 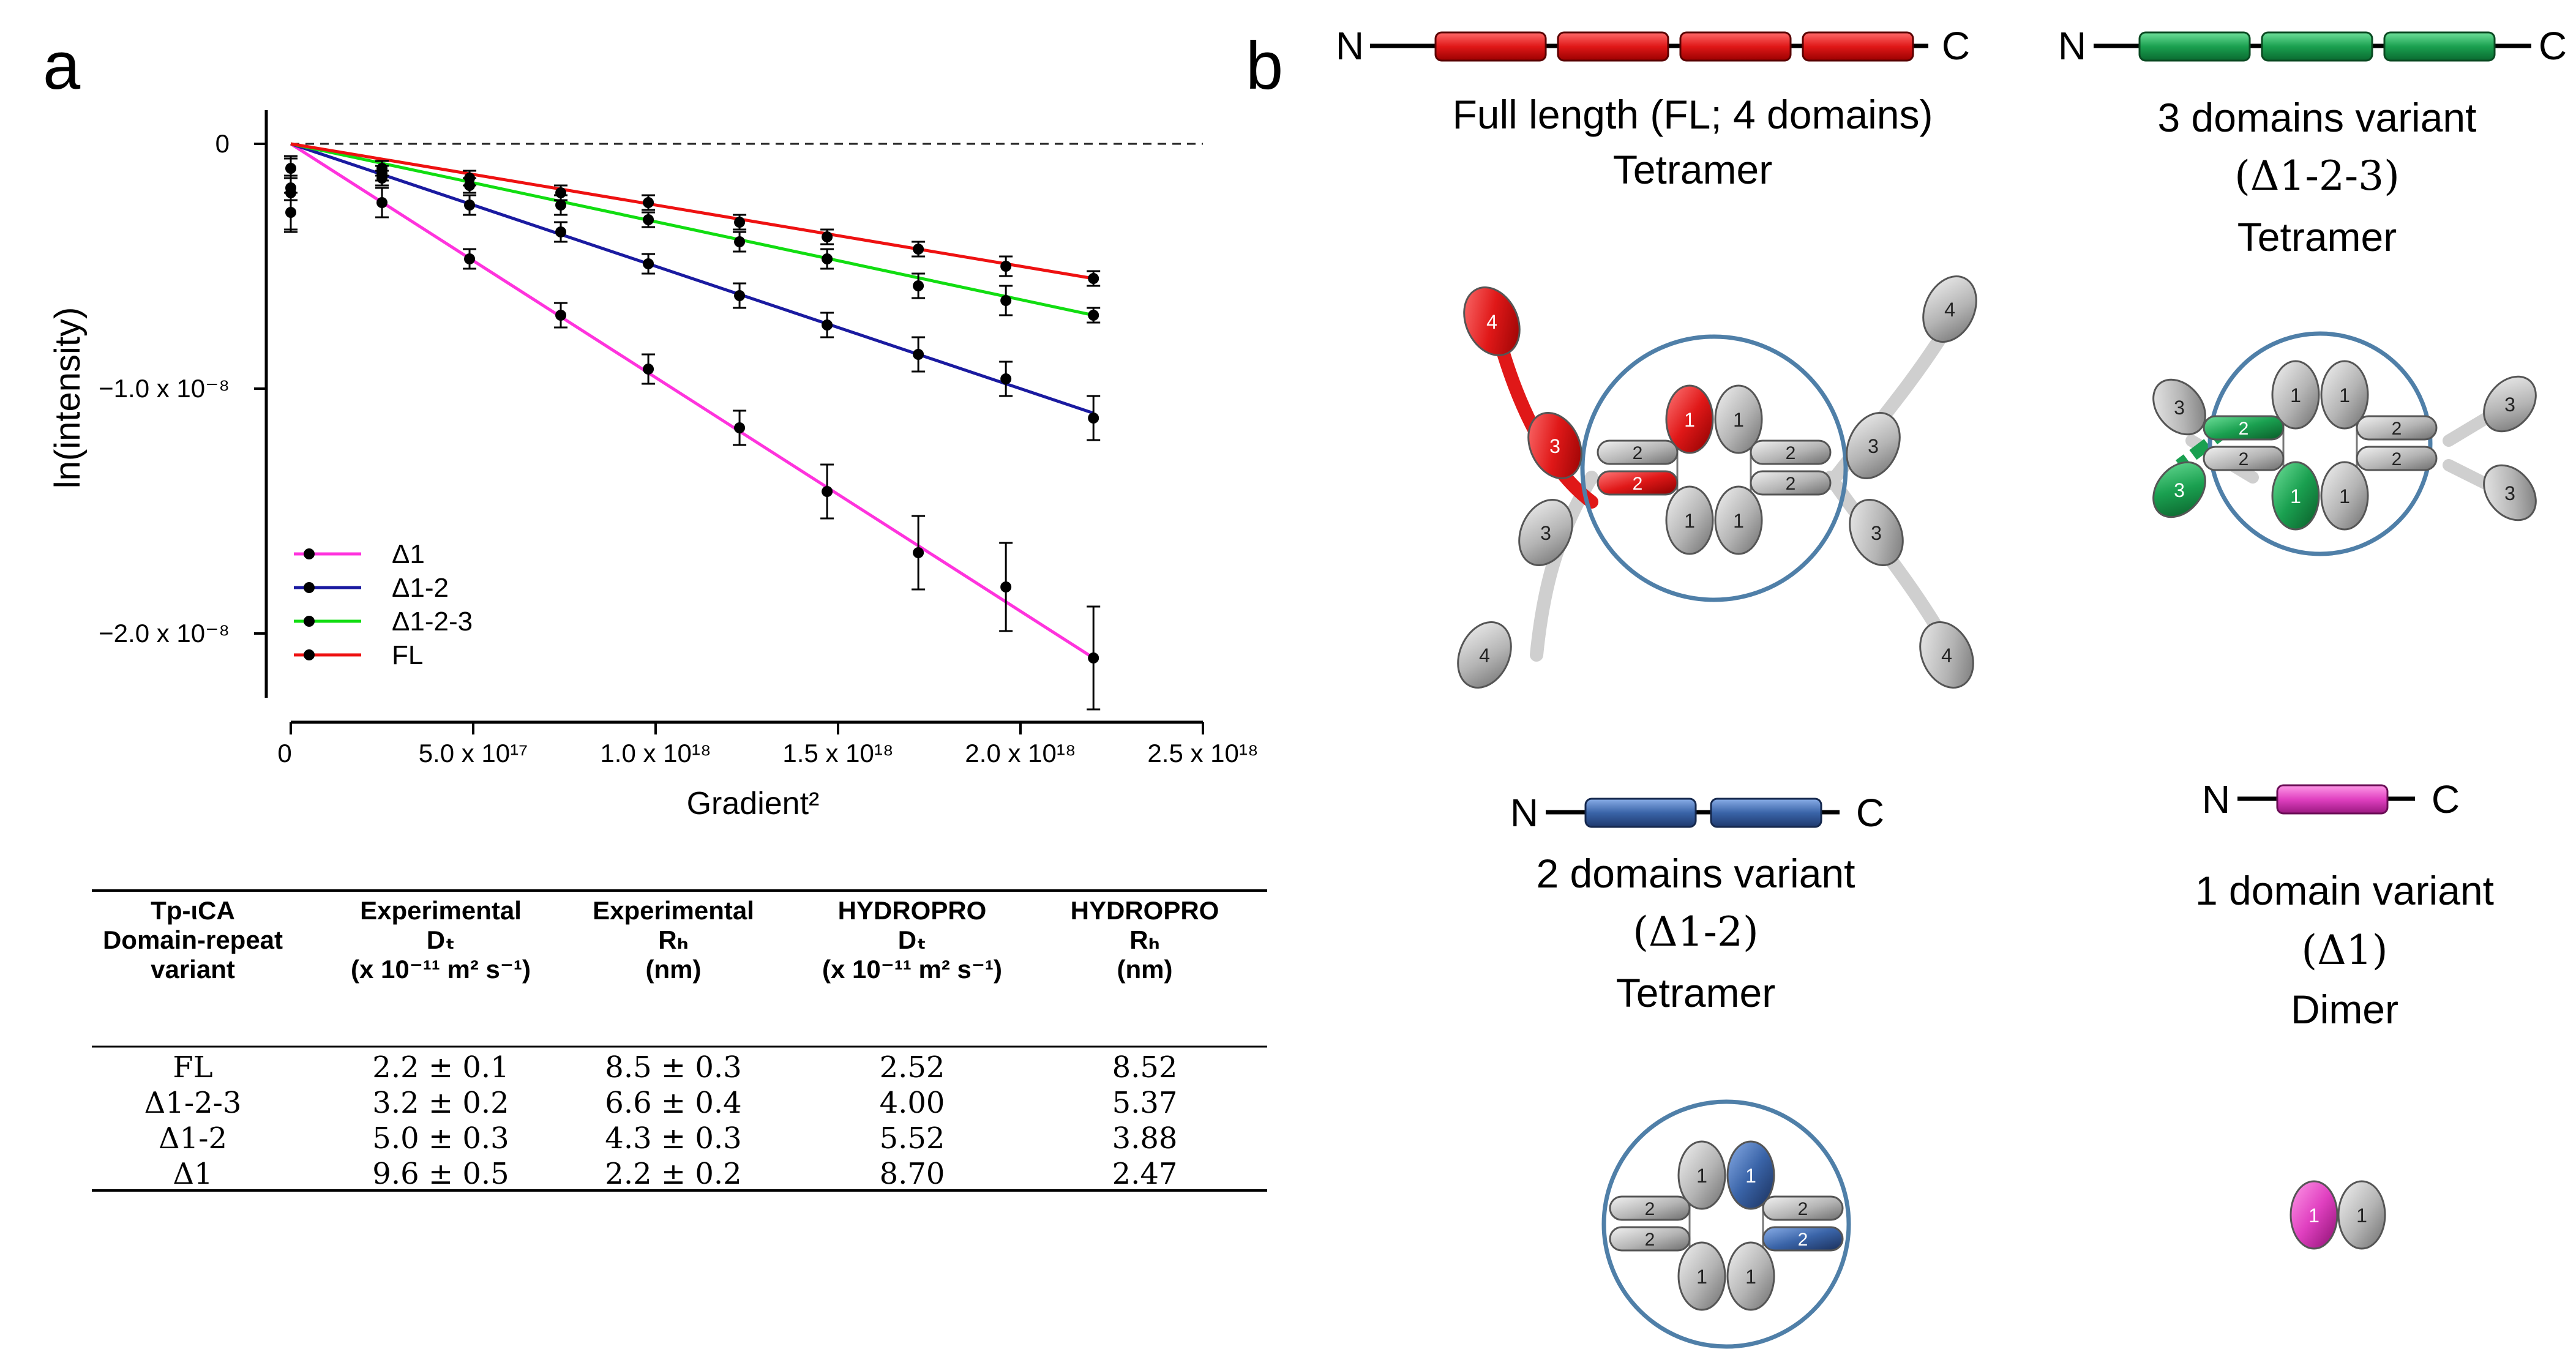 I want to click on d1-domain-bar, so click(x=2332, y=800).